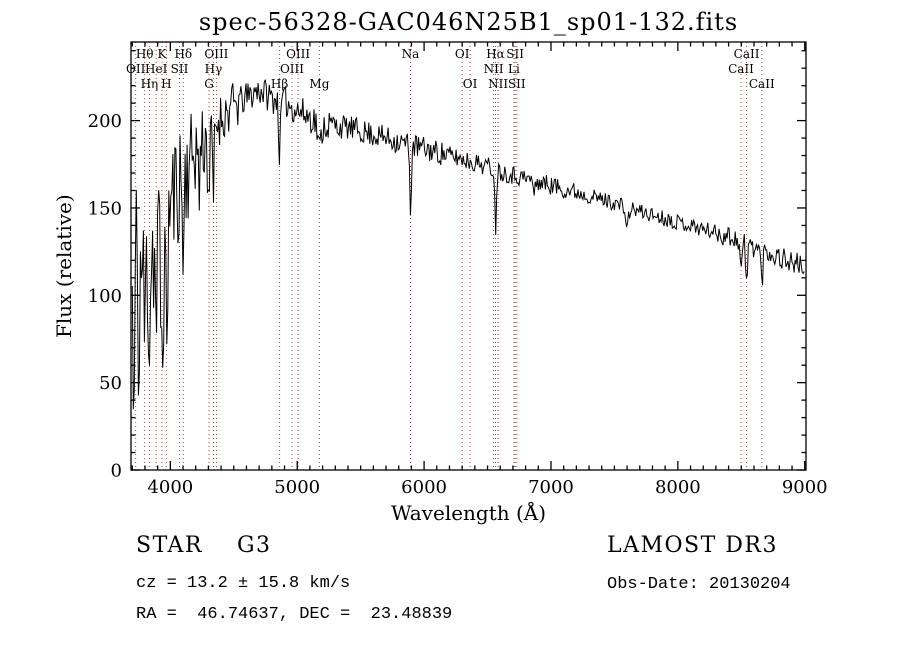  Describe the element at coordinates (136, 69) in the screenshot. I see `spectral-line-label: OII` at that location.